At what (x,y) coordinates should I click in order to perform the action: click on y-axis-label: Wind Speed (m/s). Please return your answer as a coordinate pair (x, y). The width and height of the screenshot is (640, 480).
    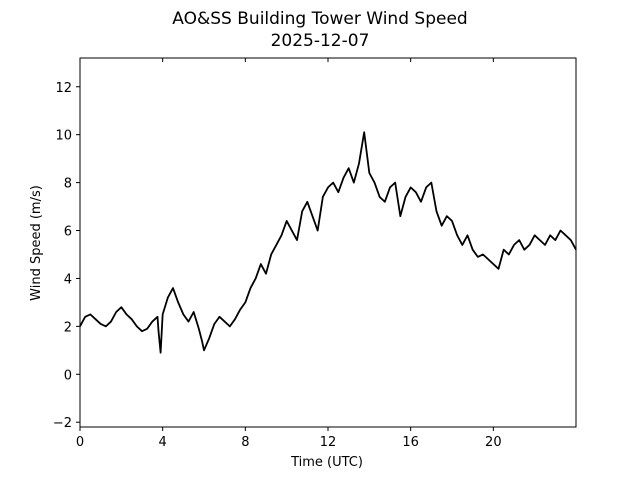
    Looking at the image, I should click on (36, 243).